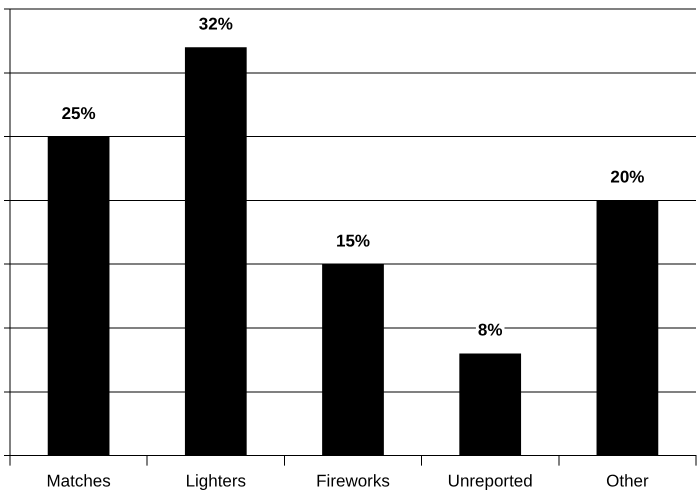 This screenshot has height=502, width=697. I want to click on x-tick-label: Lighters, so click(216, 480).